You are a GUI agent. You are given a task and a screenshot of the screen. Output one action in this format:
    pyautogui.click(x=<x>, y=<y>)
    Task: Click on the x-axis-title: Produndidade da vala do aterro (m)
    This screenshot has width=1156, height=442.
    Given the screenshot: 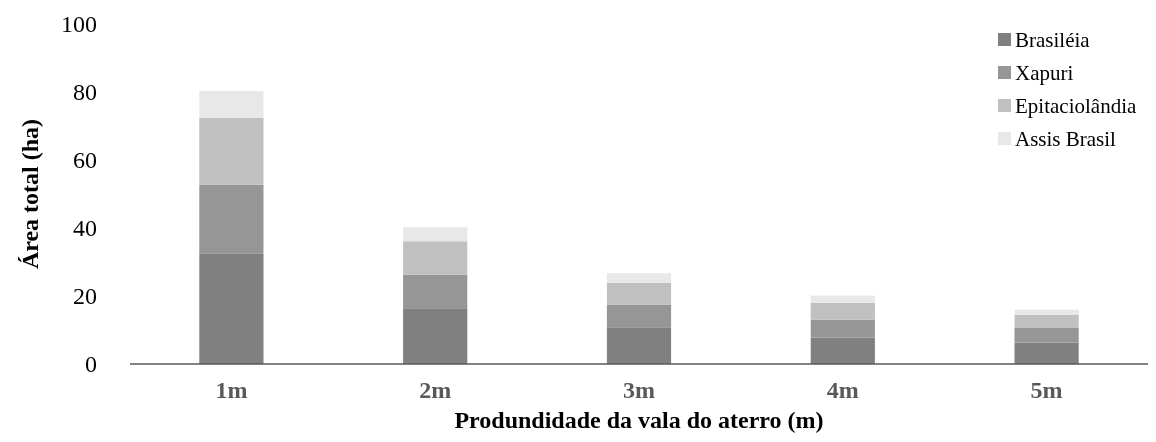 What is the action you would take?
    pyautogui.click(x=639, y=420)
    